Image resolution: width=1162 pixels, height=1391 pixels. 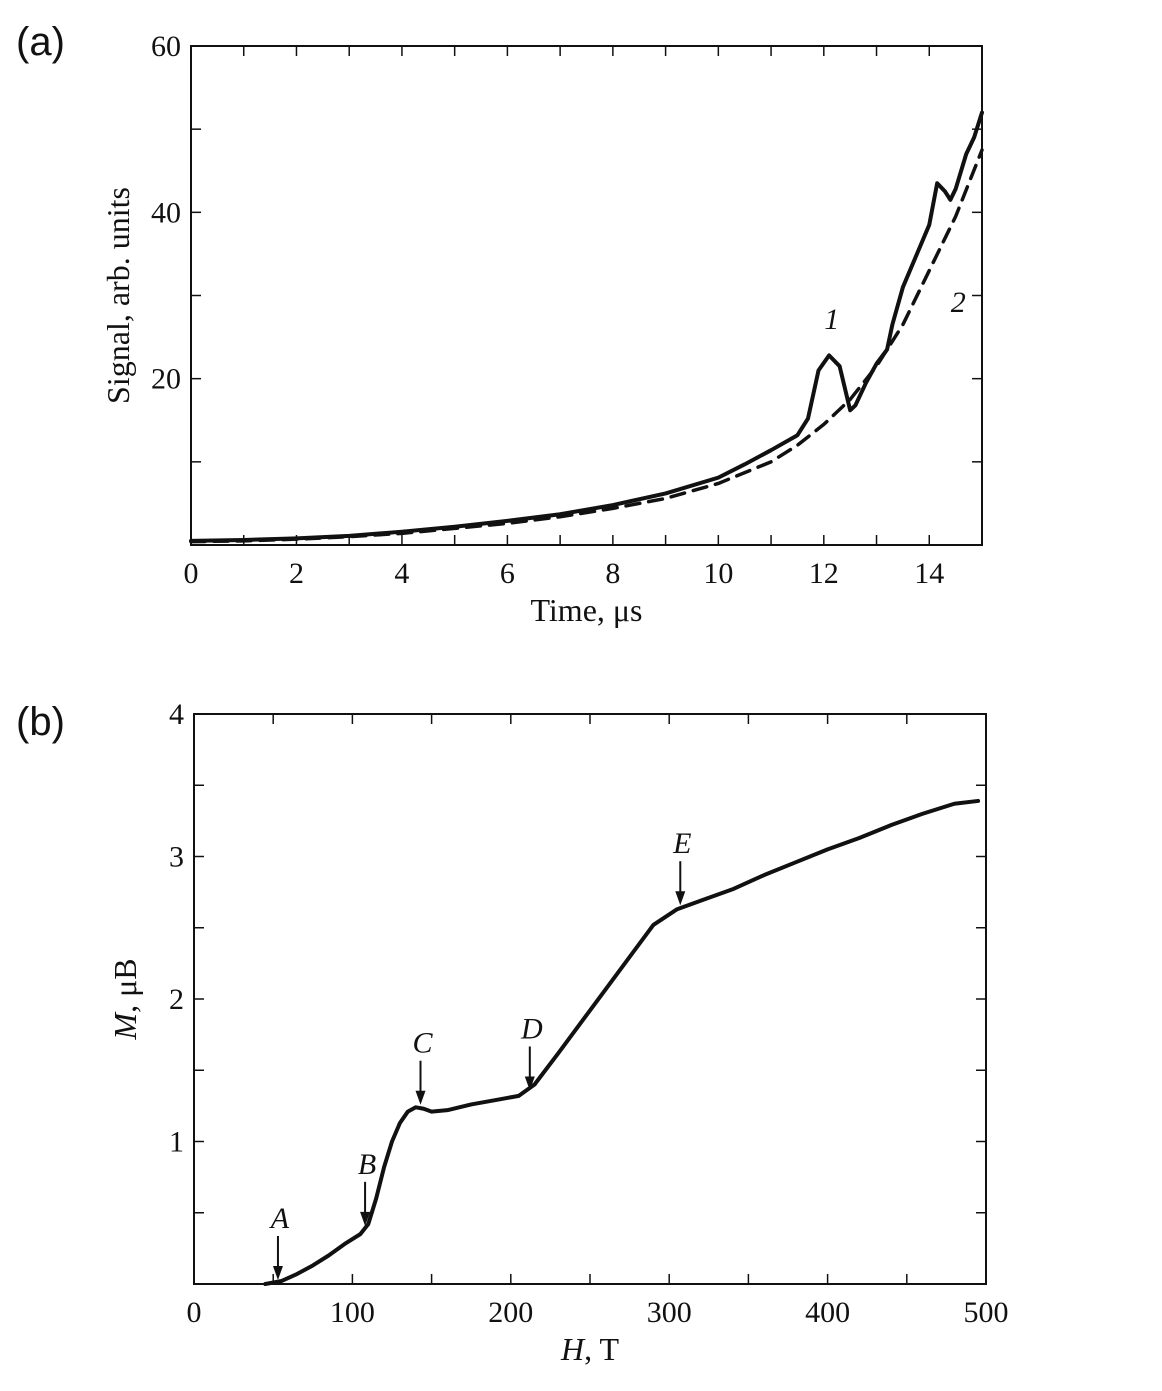 I want to click on y-axis-title: M, μB, so click(x=125, y=999).